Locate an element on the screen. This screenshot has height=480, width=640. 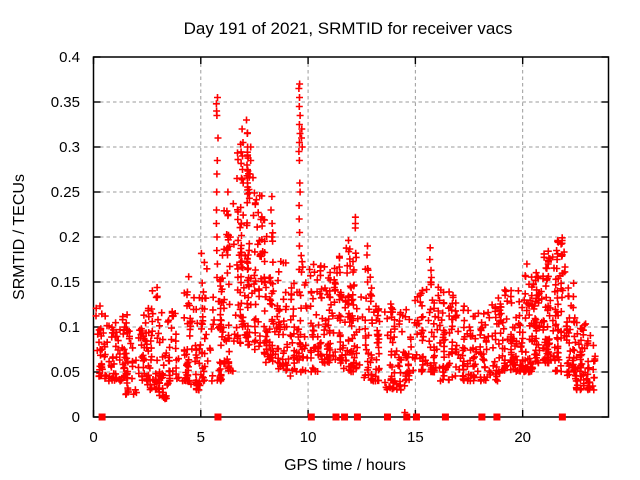
y-tick-label: 0.4 is located at coordinates (69, 57).